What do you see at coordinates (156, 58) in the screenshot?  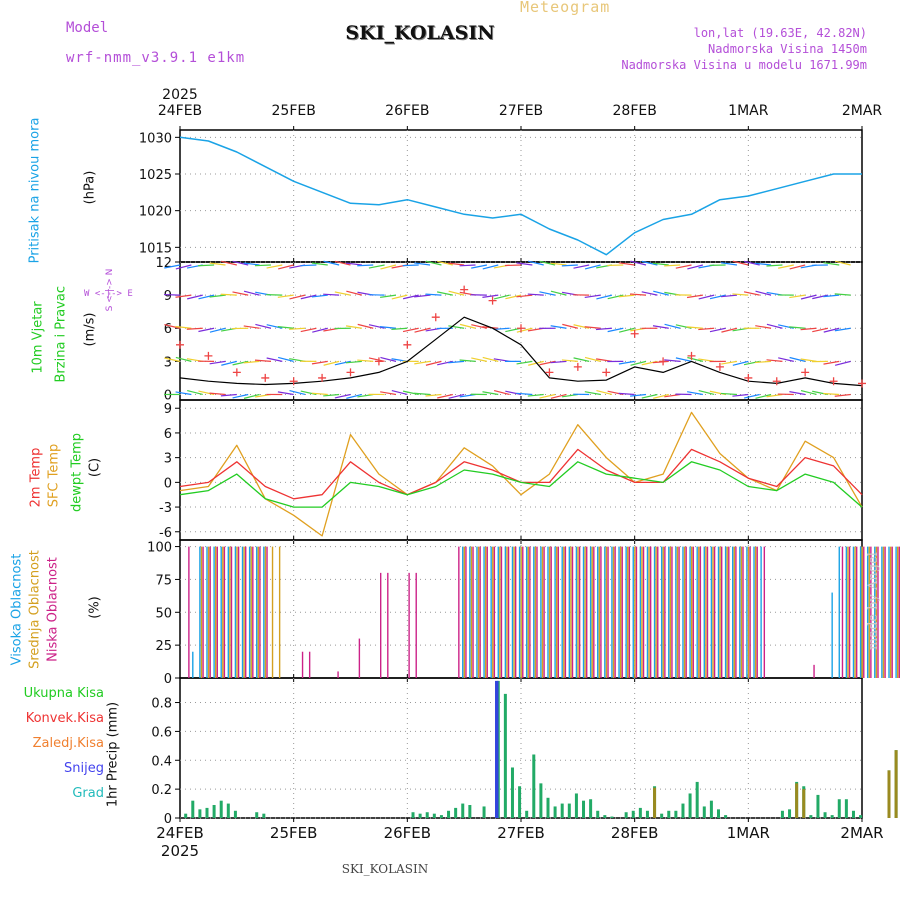 I see `model-name: wrf-nmm_v3.9.1 e1km` at bounding box center [156, 58].